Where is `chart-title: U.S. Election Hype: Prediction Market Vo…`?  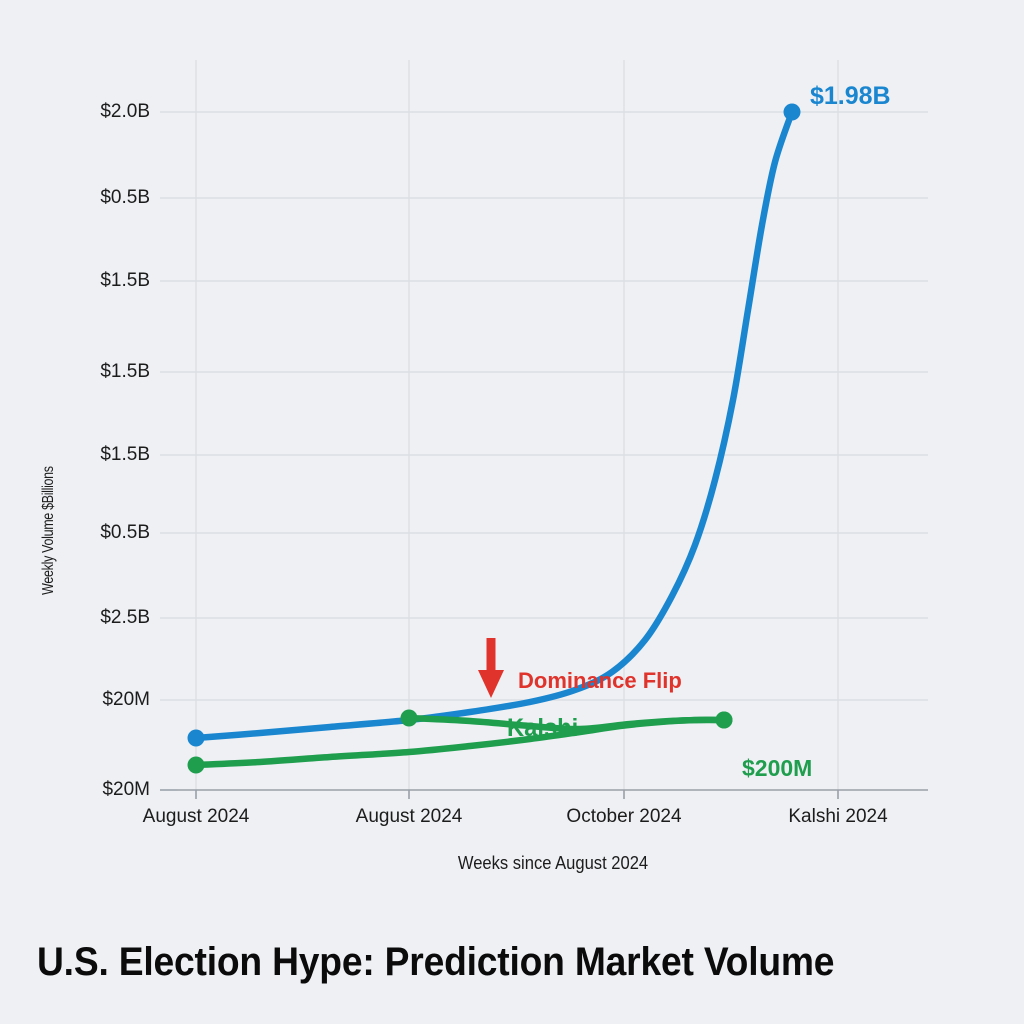
chart-title: U.S. Election Hype: Prediction Market Vo… is located at coordinates (436, 962).